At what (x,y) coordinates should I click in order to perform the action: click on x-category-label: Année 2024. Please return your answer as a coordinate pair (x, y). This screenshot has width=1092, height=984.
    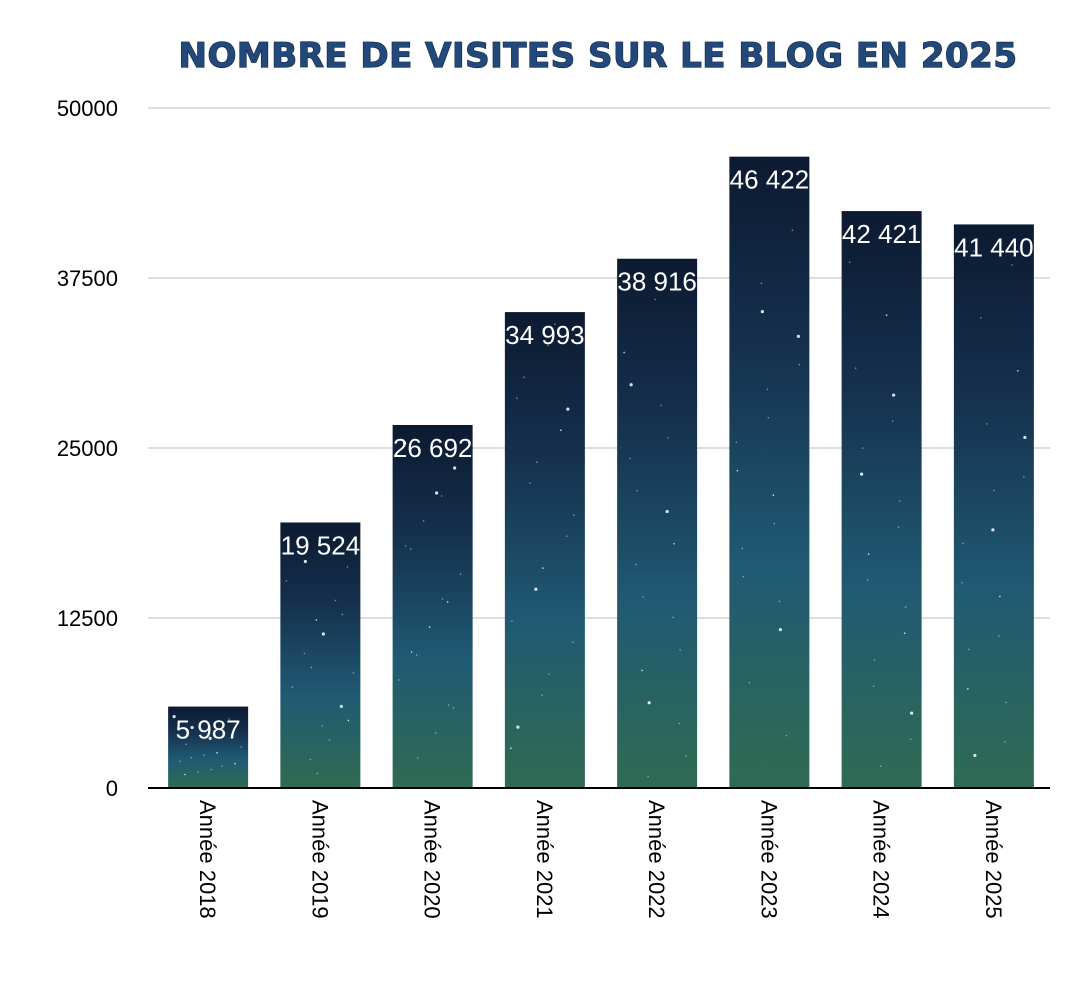
    Looking at the image, I should click on (881, 859).